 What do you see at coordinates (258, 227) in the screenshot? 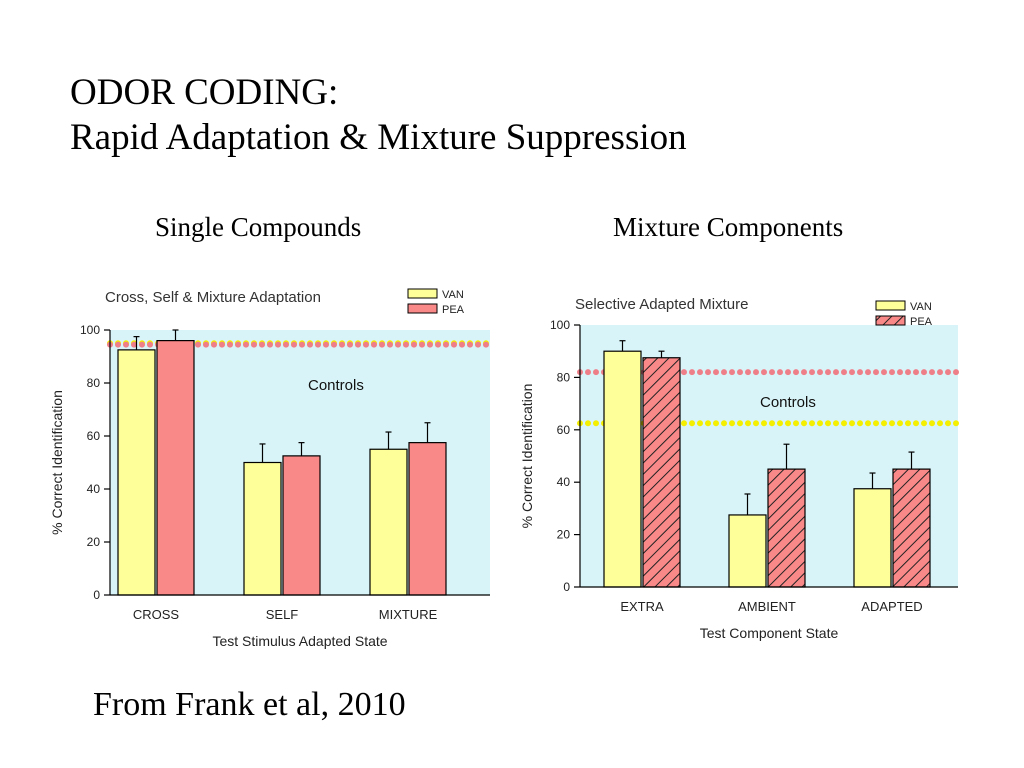
I see `left-panel-heading: Single Compounds` at bounding box center [258, 227].